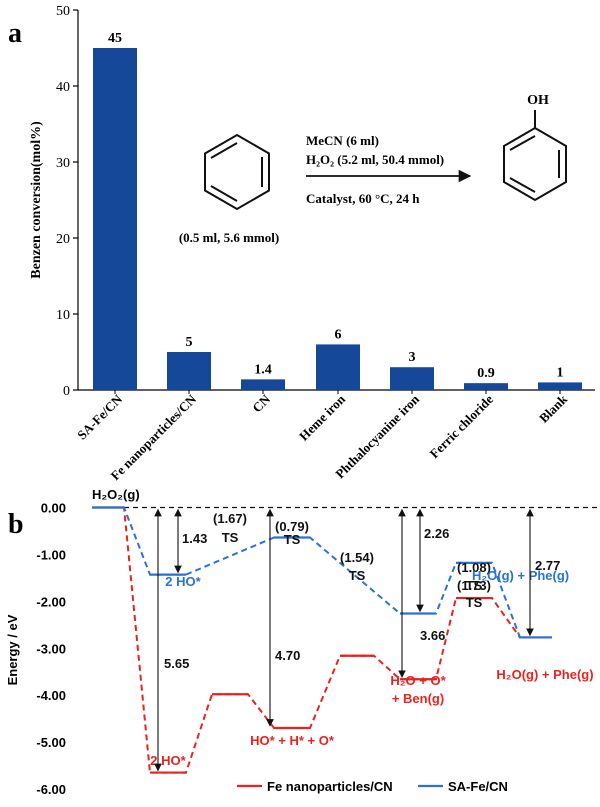 The height and width of the screenshot is (807, 600). What do you see at coordinates (375, 159) in the screenshot?
I see `condition-oxidant: H₂O₂ (5.2 ml, 50.4 mmol)` at bounding box center [375, 159].